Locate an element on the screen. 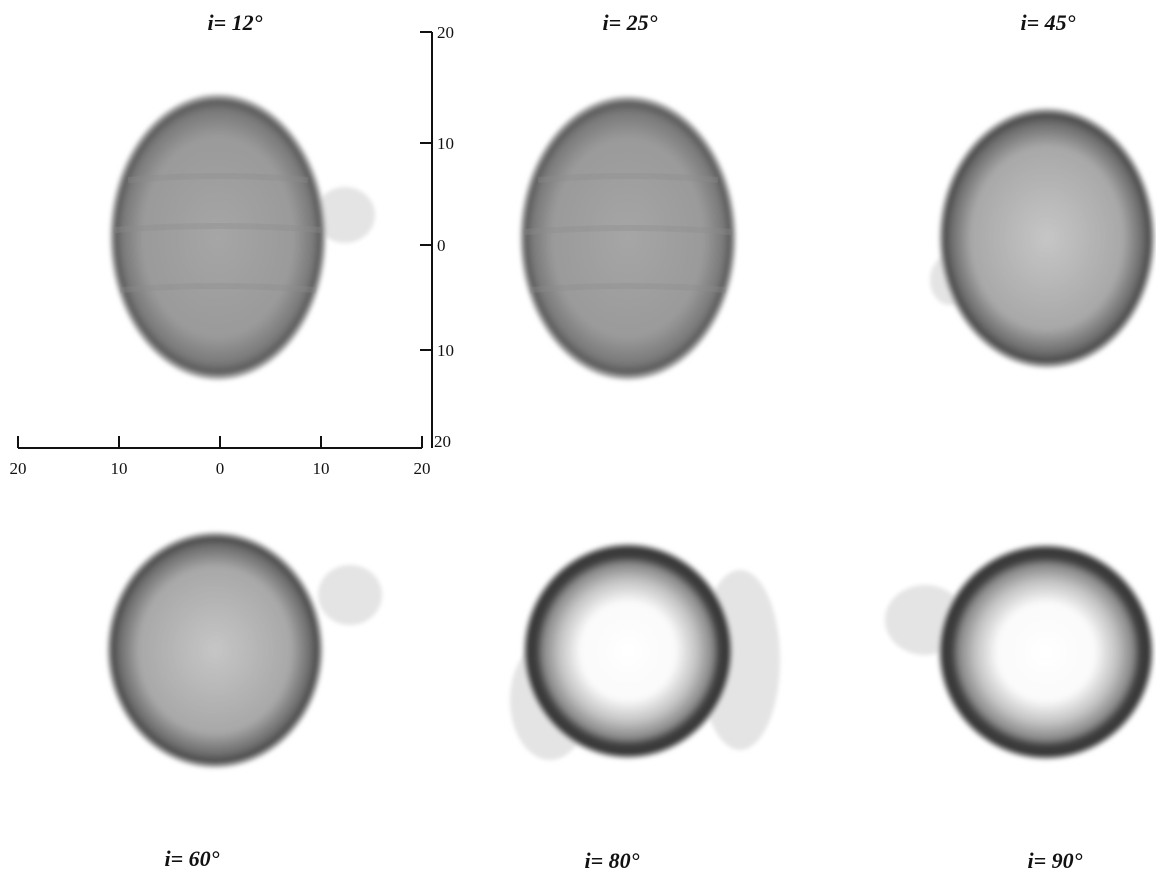 This screenshot has width=1156, height=894. panel-label: i= 60° is located at coordinates (192, 858).